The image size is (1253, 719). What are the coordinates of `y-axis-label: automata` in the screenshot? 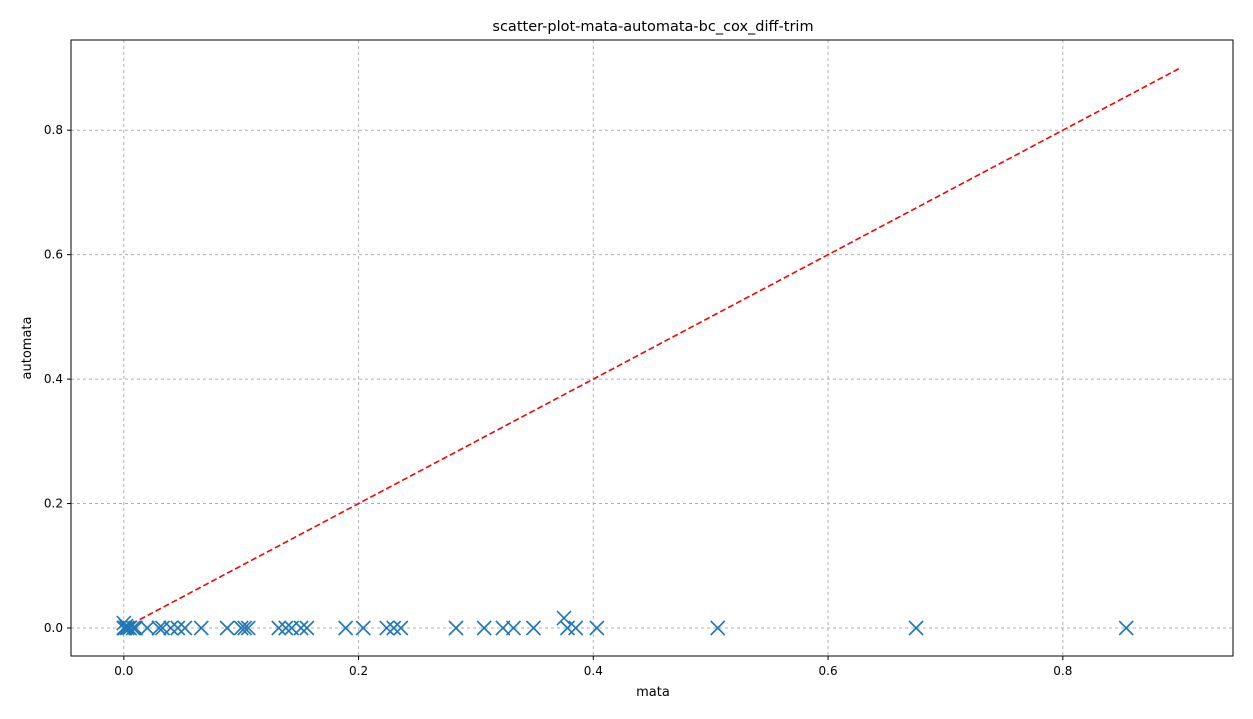 It's located at (27, 348).